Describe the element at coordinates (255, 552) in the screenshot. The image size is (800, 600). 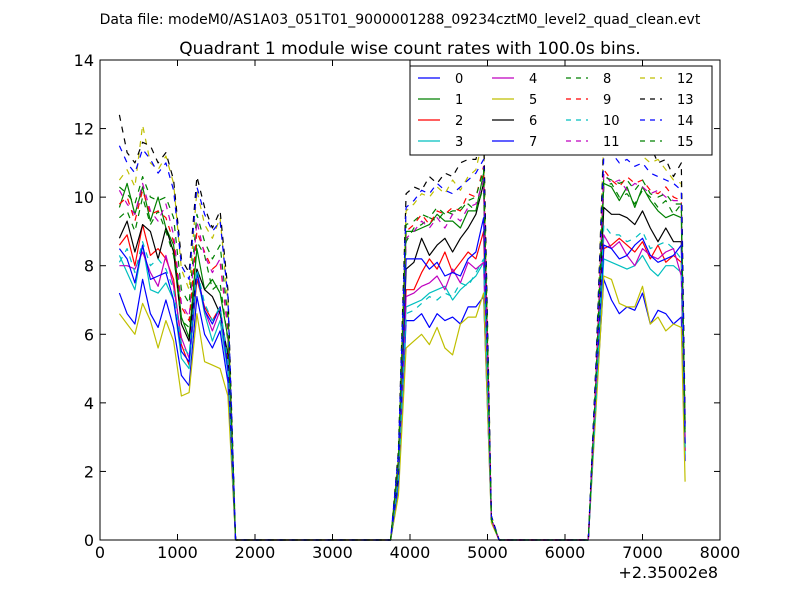
I see `x-tick-label: 2000` at that location.